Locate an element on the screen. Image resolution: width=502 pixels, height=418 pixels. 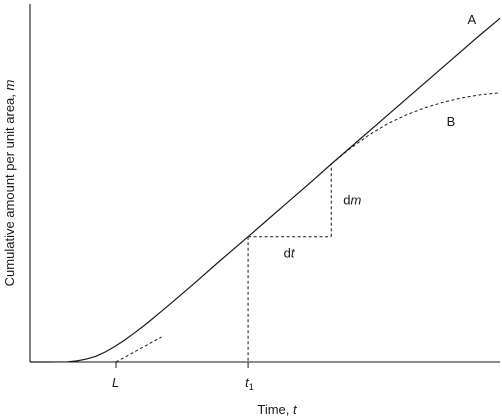
x-axis-title-text: Time, is located at coordinates (275, 409).